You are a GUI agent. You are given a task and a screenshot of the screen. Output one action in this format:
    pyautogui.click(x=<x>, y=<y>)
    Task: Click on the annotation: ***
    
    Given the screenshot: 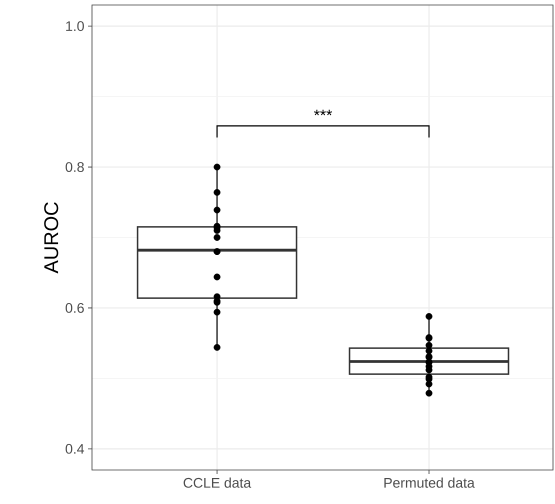 What is the action you would take?
    pyautogui.click(x=323, y=113)
    